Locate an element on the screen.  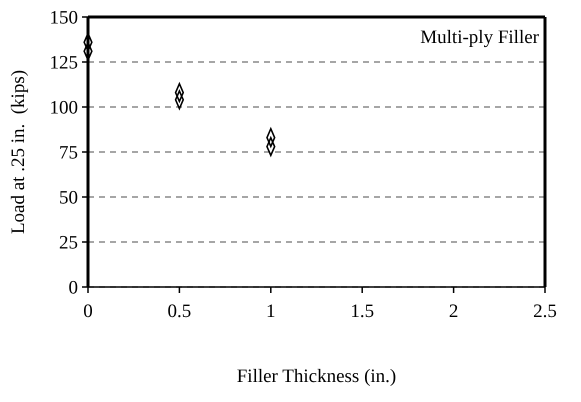
x-tick-label: 0 is located at coordinates (88, 311).